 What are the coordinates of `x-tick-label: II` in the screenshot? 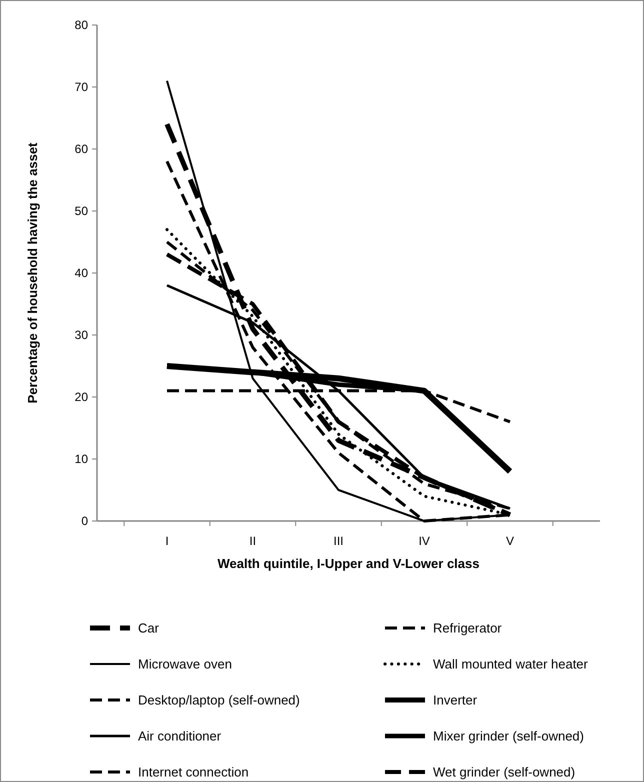 It's located at (252, 541).